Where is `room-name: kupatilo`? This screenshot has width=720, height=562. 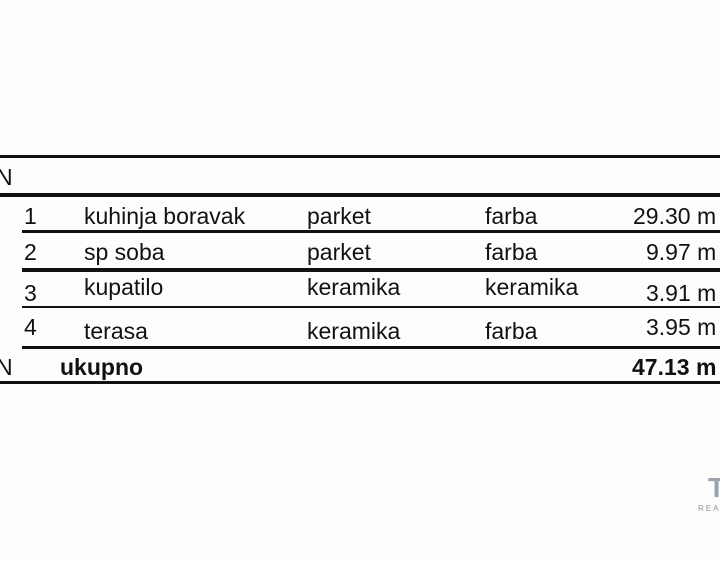 room-name: kupatilo is located at coordinates (124, 287).